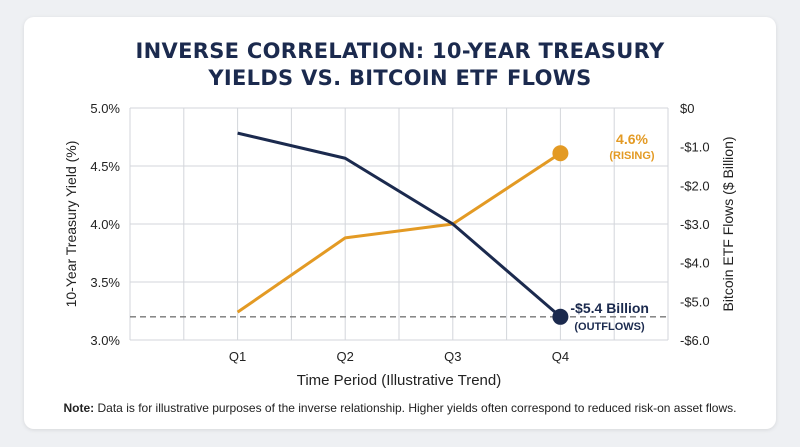  Describe the element at coordinates (399, 380) in the screenshot. I see `x-axis-title: Time Period (Illustrative Trend)` at that location.